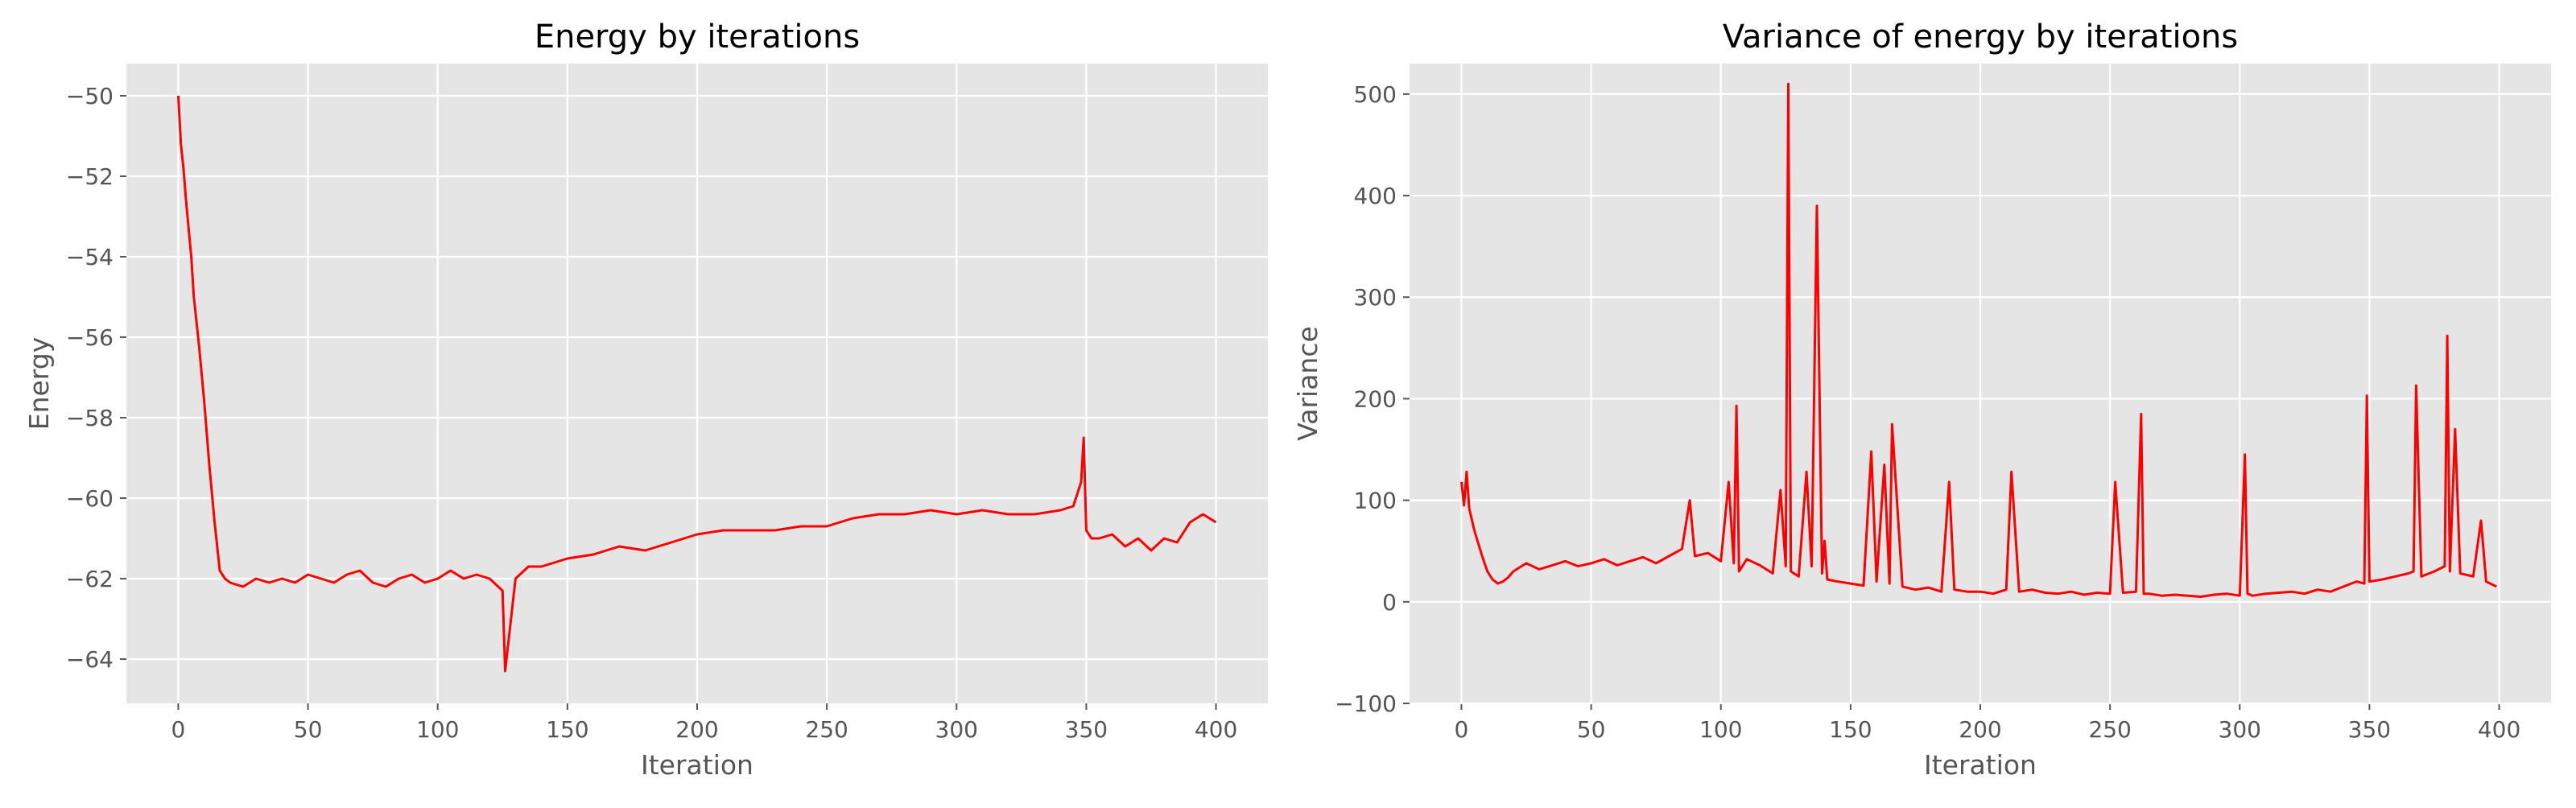 The image size is (2576, 808). I want to click on energy-x-tick-label: 150, so click(567, 729).